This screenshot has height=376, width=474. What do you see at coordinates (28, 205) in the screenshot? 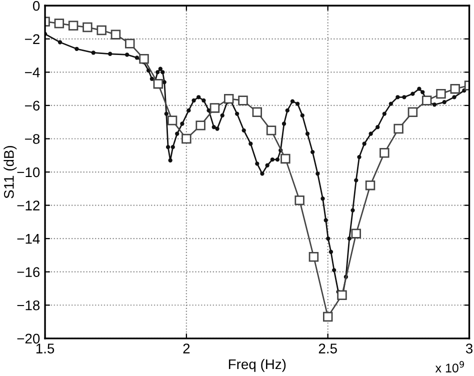
I see `y-tick-label: −12` at bounding box center [28, 205].